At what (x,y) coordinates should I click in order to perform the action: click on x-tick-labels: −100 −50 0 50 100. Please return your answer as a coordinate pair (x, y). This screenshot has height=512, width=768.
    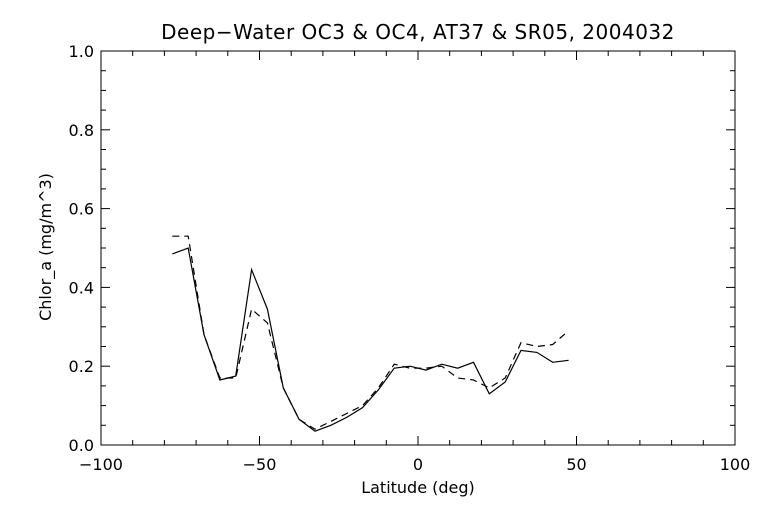
    Looking at the image, I should click on (414, 464).